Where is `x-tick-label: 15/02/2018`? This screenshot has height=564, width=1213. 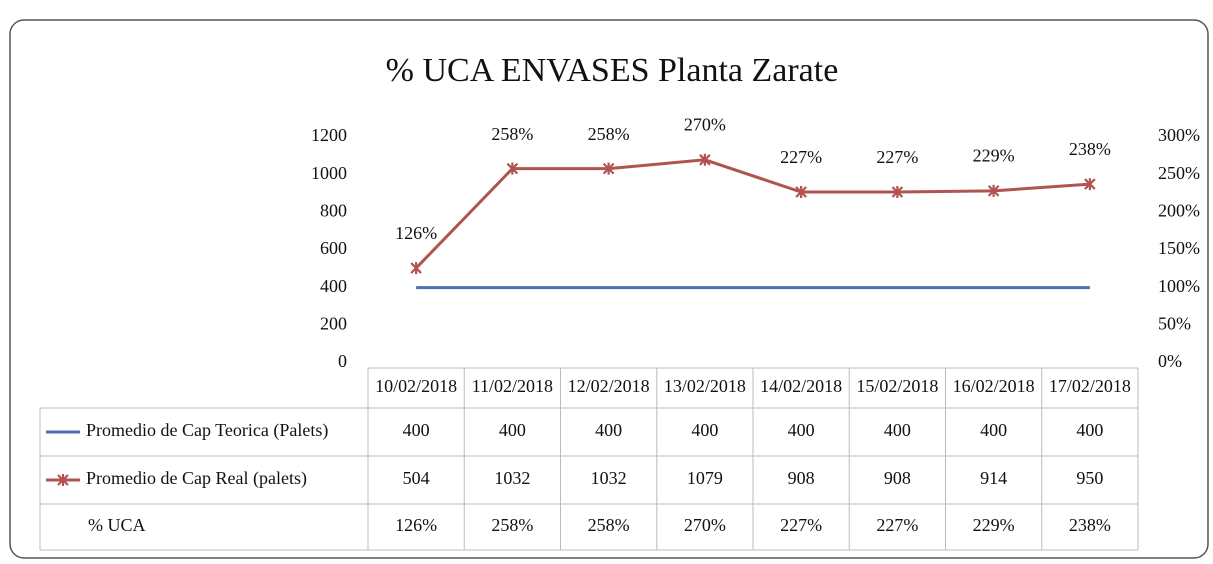
x-tick-label: 15/02/2018 is located at coordinates (897, 386).